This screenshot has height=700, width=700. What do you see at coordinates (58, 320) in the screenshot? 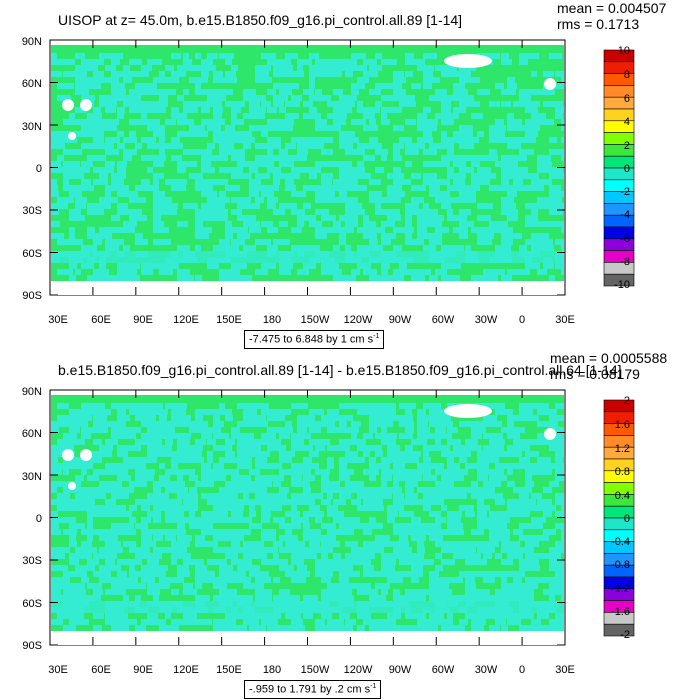
I see `lon-label: 30E` at bounding box center [58, 320].